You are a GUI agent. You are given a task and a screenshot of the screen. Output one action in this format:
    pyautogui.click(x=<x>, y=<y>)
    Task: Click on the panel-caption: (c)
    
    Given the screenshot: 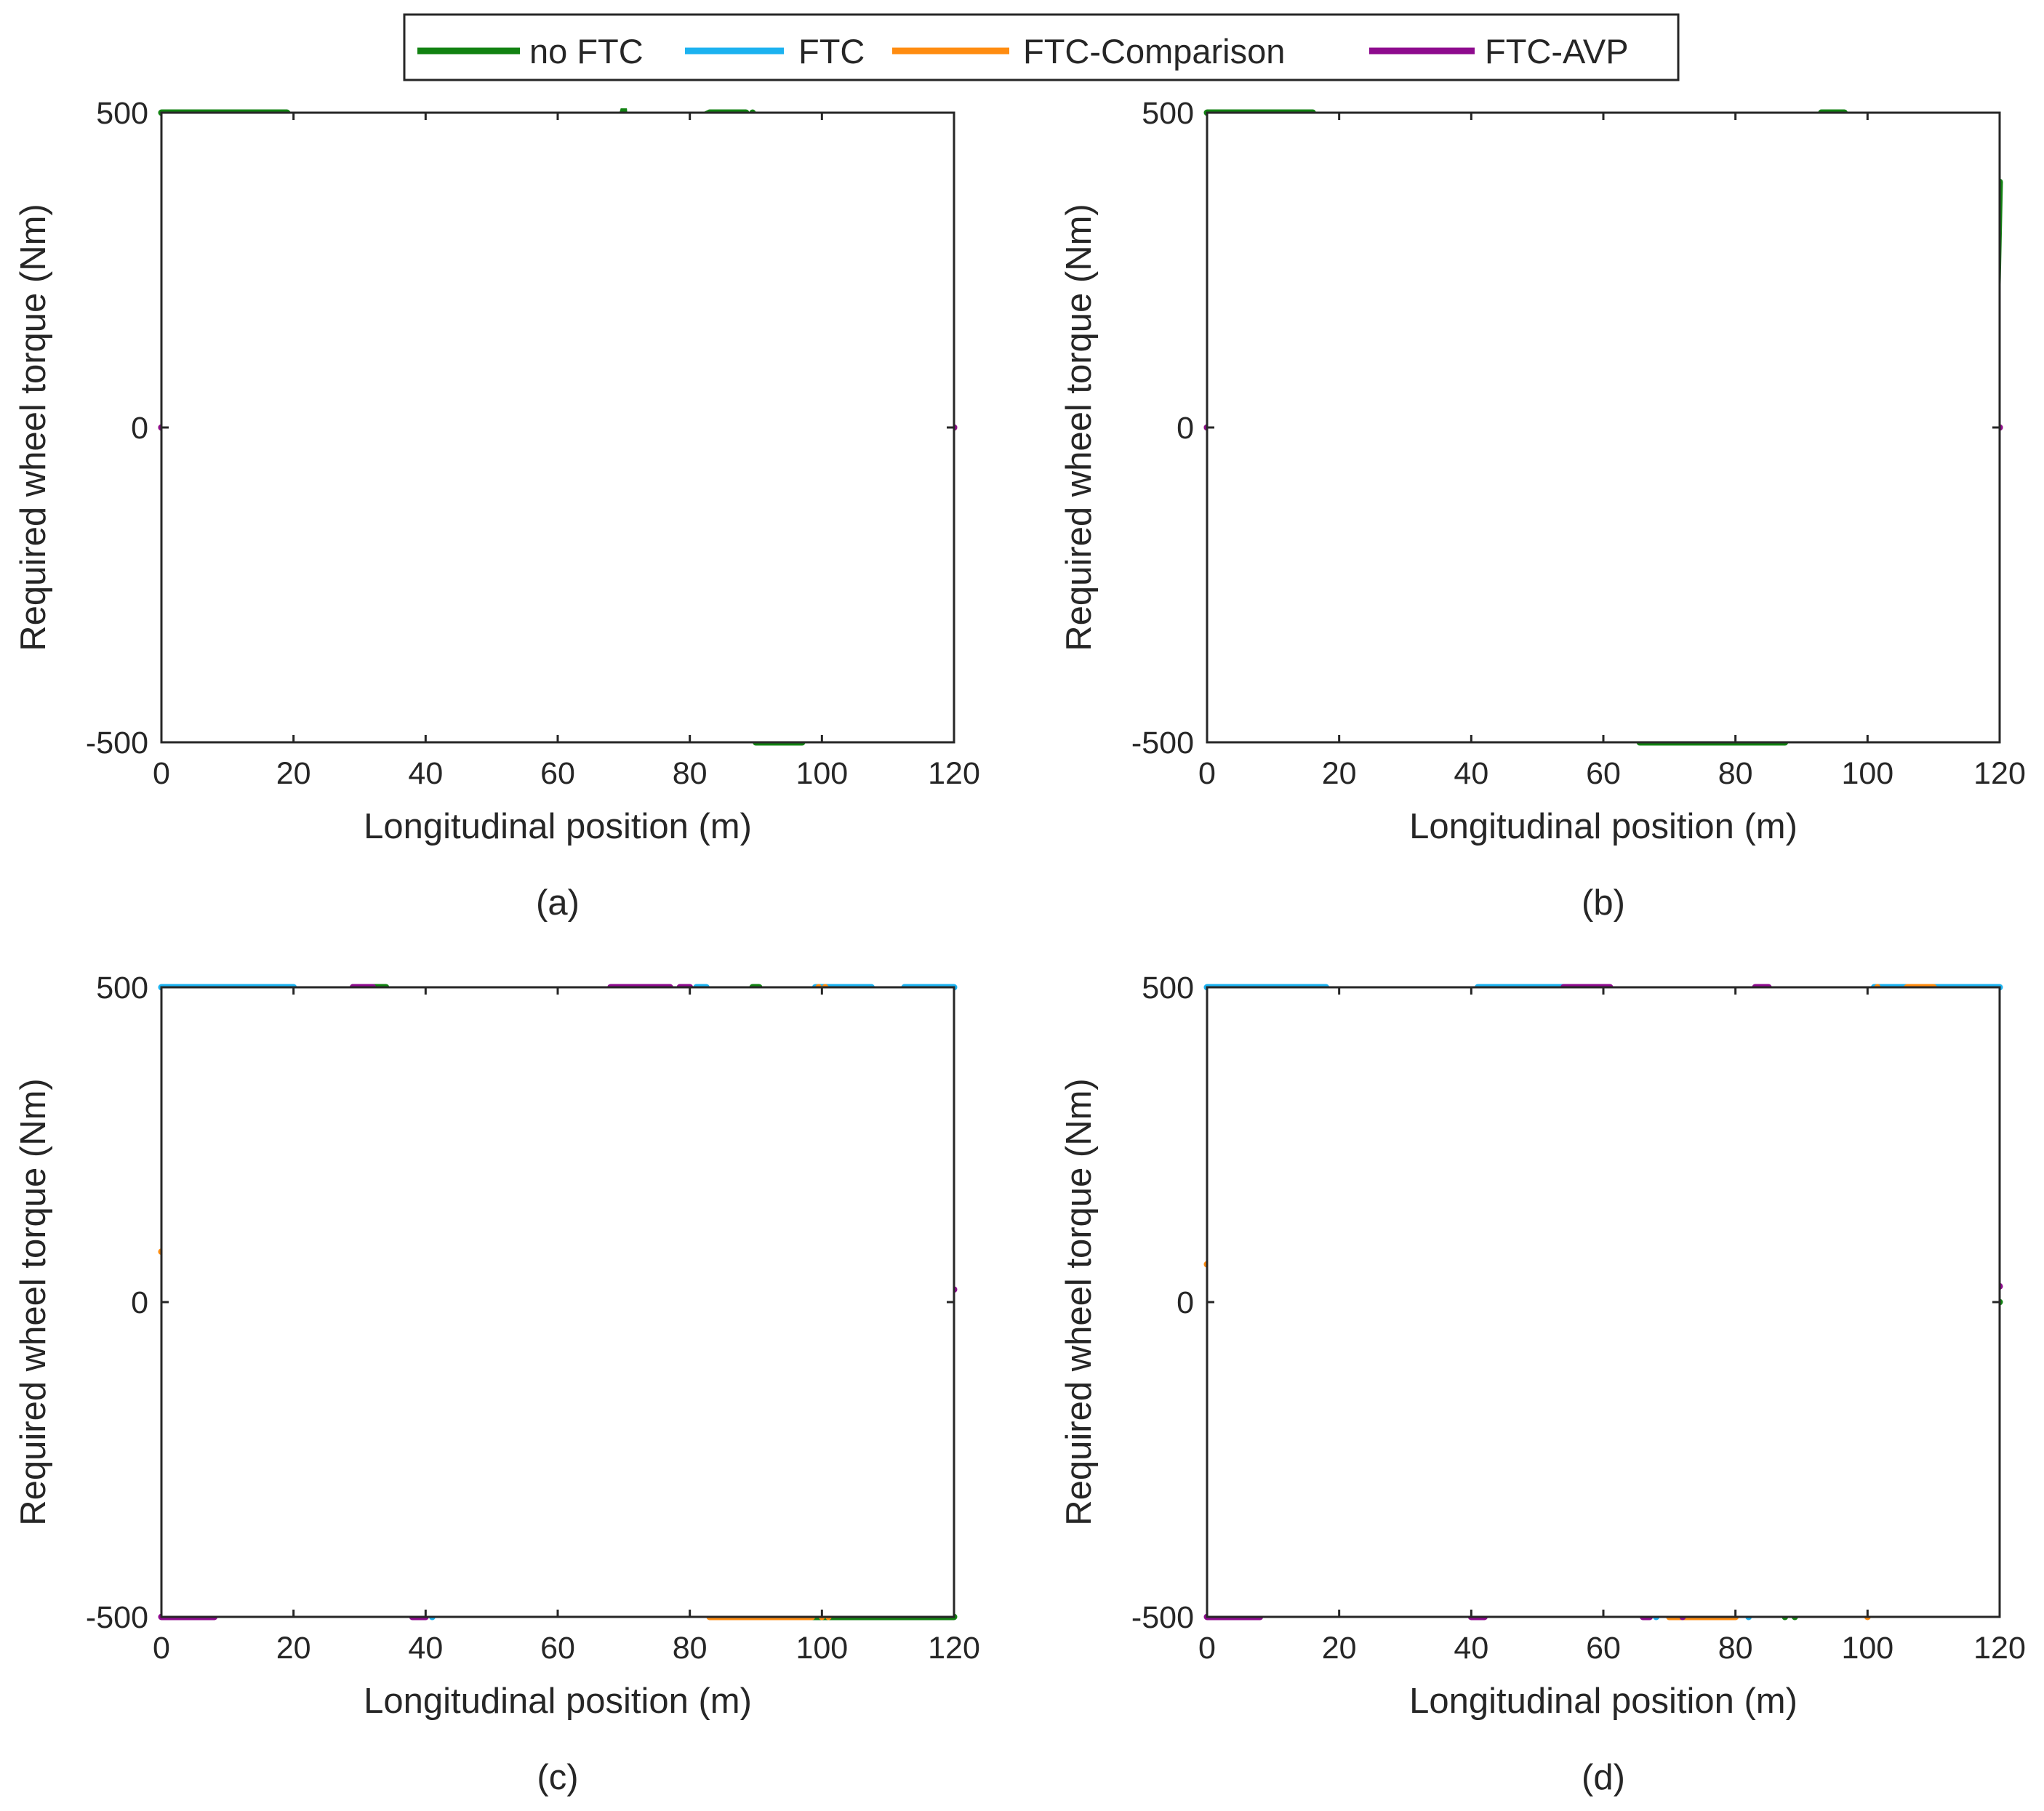 What is the action you would take?
    pyautogui.click(x=557, y=1777)
    